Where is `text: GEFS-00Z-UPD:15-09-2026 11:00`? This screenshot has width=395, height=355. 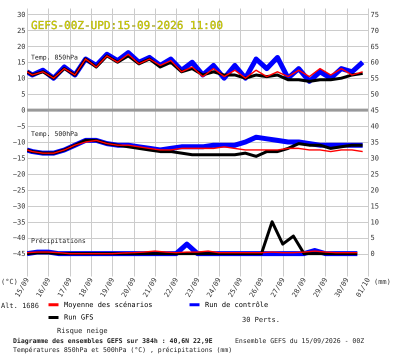 text: GEFS-00Z-UPD:15-09-2026 11:00 is located at coordinates (127, 25).